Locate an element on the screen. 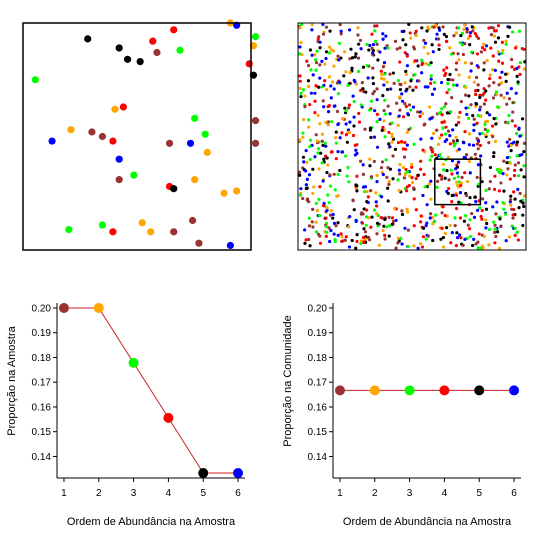  y-tick-label: 0.19 is located at coordinates (318, 333).